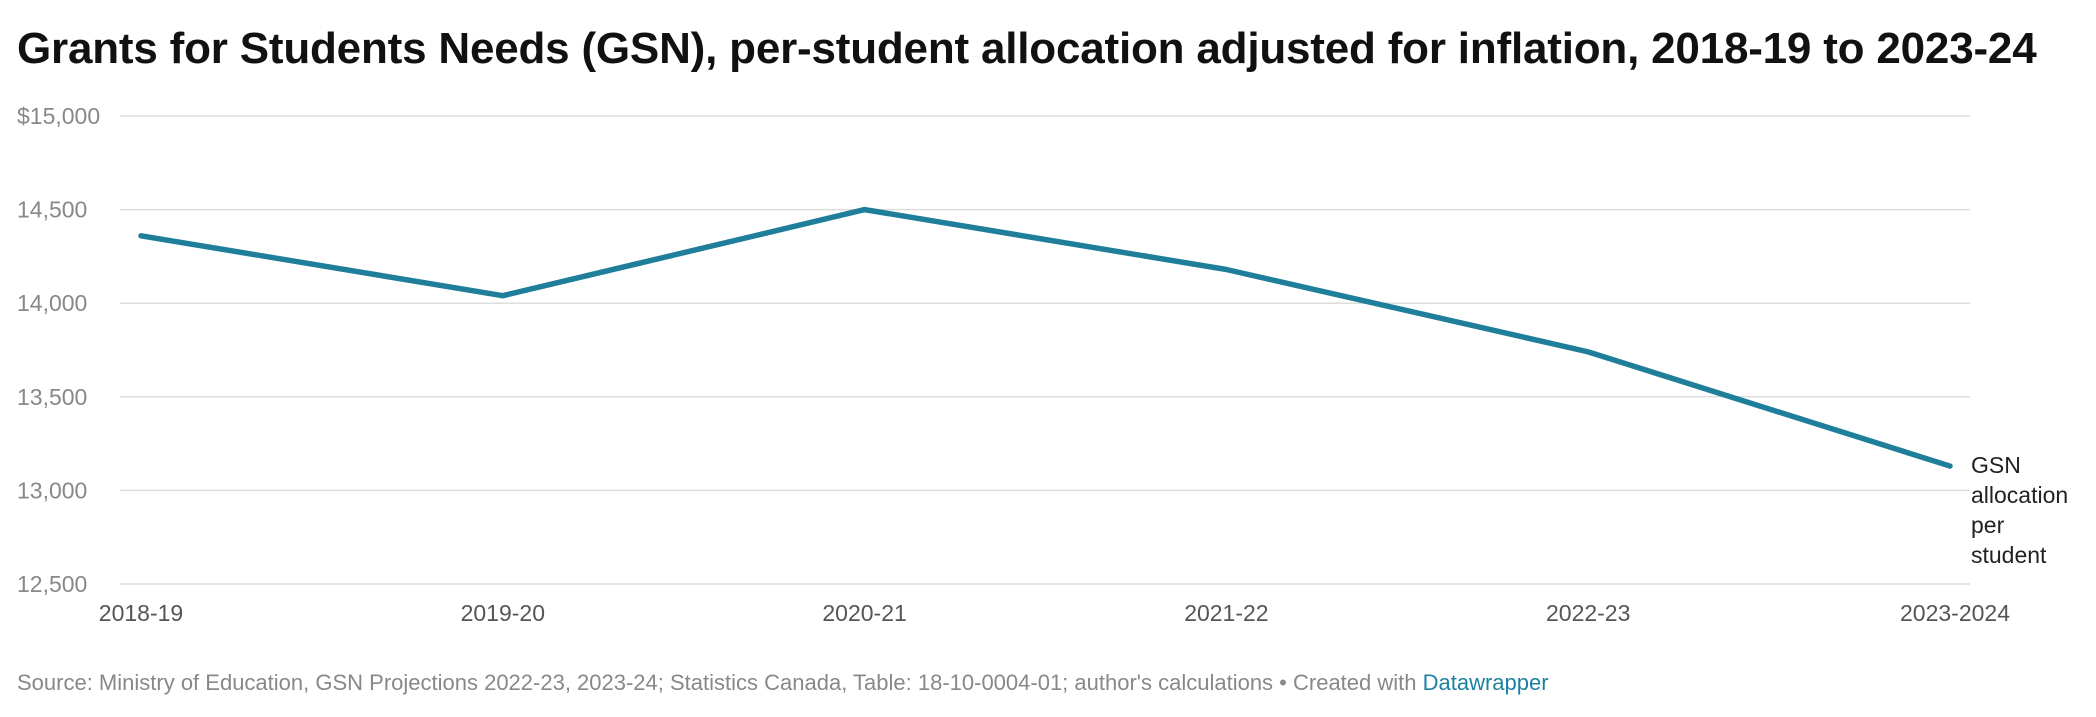 This screenshot has width=2096, height=717. What do you see at coordinates (2019, 495) in the screenshot?
I see `series-label-line: allocation` at bounding box center [2019, 495].